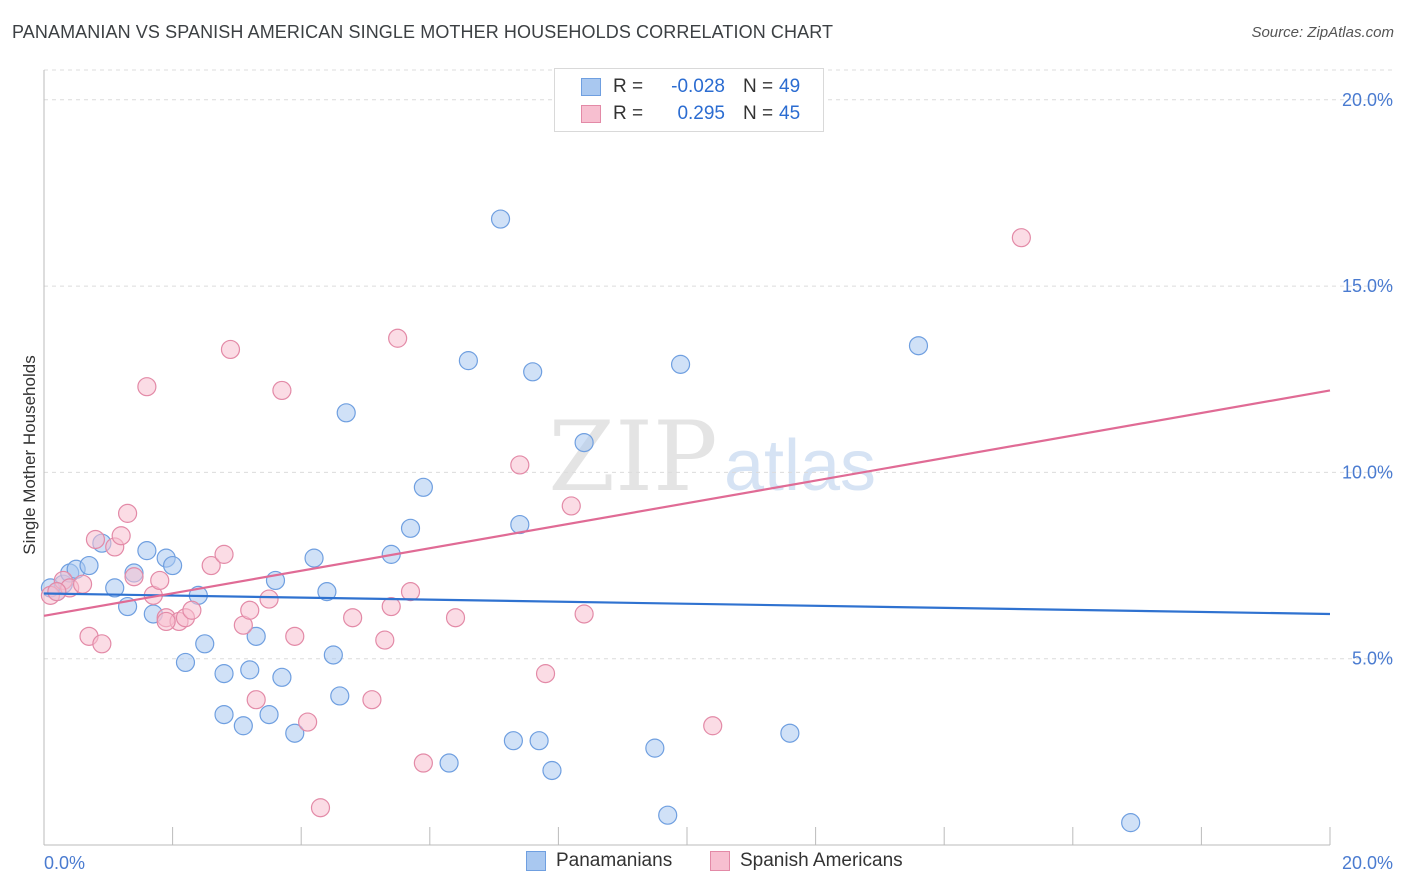 The height and width of the screenshot is (892, 1406). I want to click on r-value: 0.295, so click(701, 113).